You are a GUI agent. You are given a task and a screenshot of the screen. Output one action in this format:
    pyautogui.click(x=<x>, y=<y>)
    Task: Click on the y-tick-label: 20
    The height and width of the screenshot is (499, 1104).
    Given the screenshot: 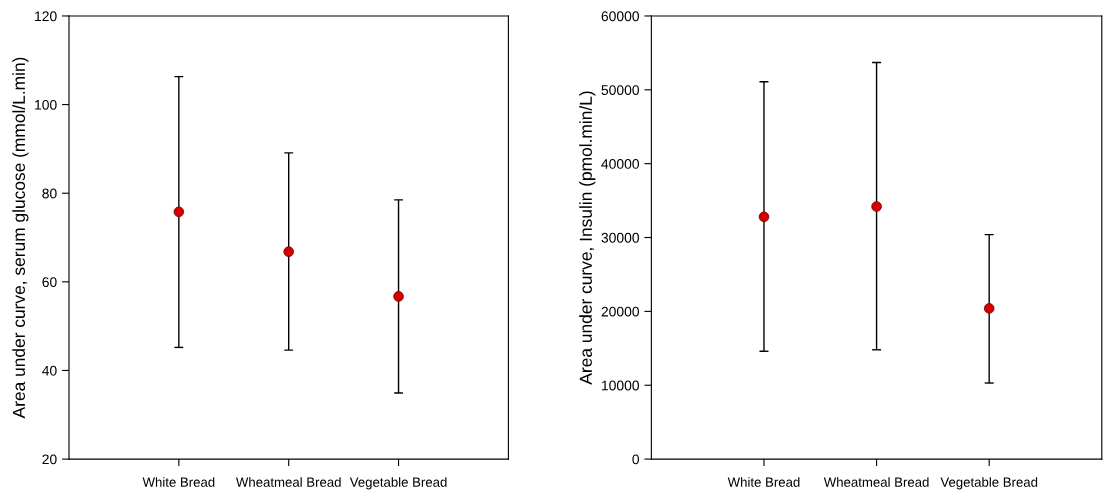 What is the action you would take?
    pyautogui.click(x=49, y=459)
    